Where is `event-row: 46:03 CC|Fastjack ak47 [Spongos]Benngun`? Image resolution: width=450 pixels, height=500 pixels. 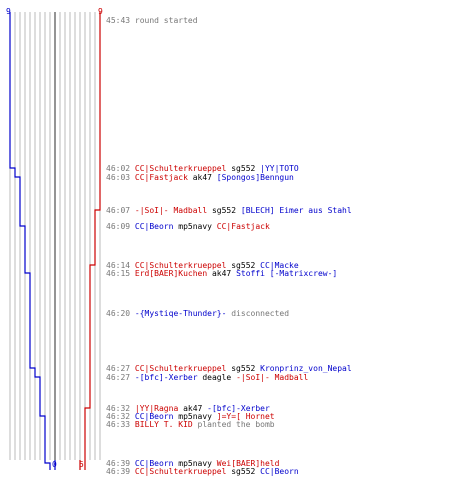
event-row: 46:03 CC|Fastjack ak47 [Spongos]Benngun is located at coordinates (200, 177).